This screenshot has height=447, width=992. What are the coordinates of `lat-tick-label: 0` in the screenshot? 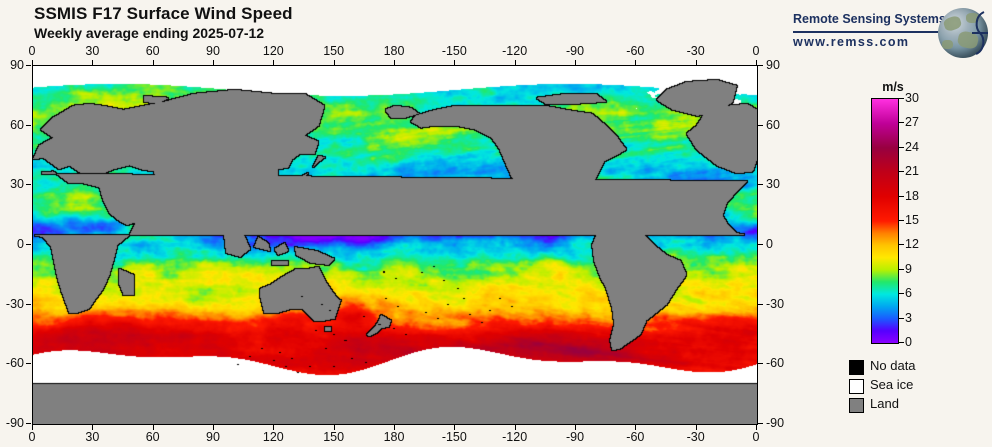 It's located at (769, 244).